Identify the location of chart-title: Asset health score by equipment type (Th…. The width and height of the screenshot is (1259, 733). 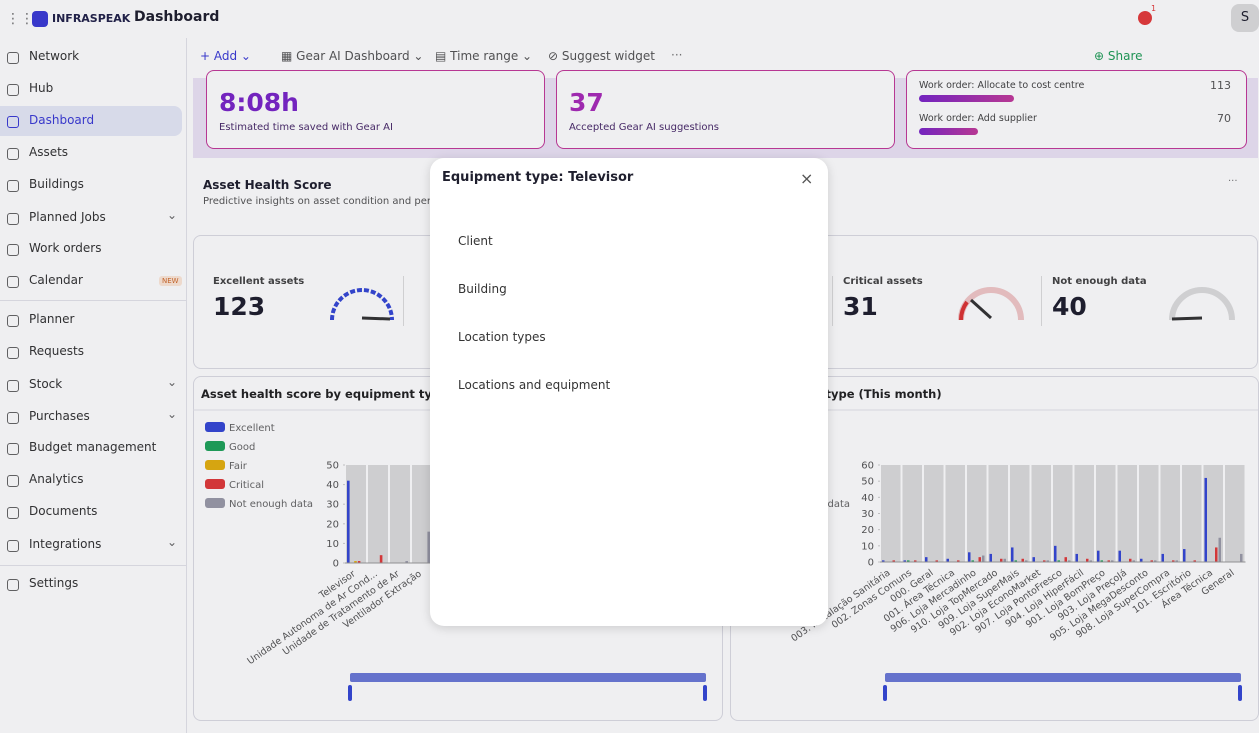
(339, 394).